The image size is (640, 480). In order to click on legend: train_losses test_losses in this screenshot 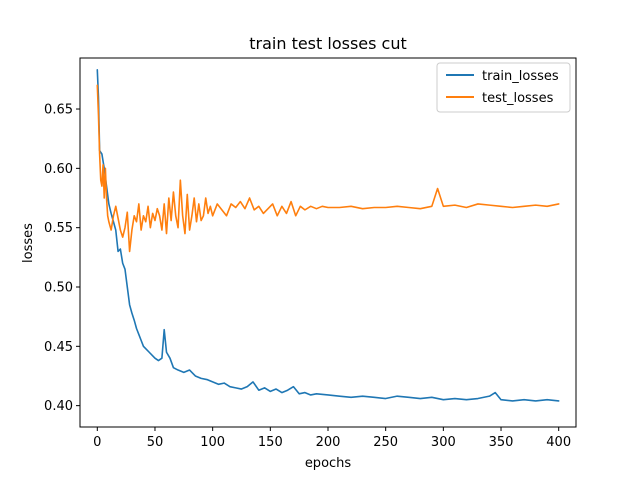, I will do `click(503, 87)`.